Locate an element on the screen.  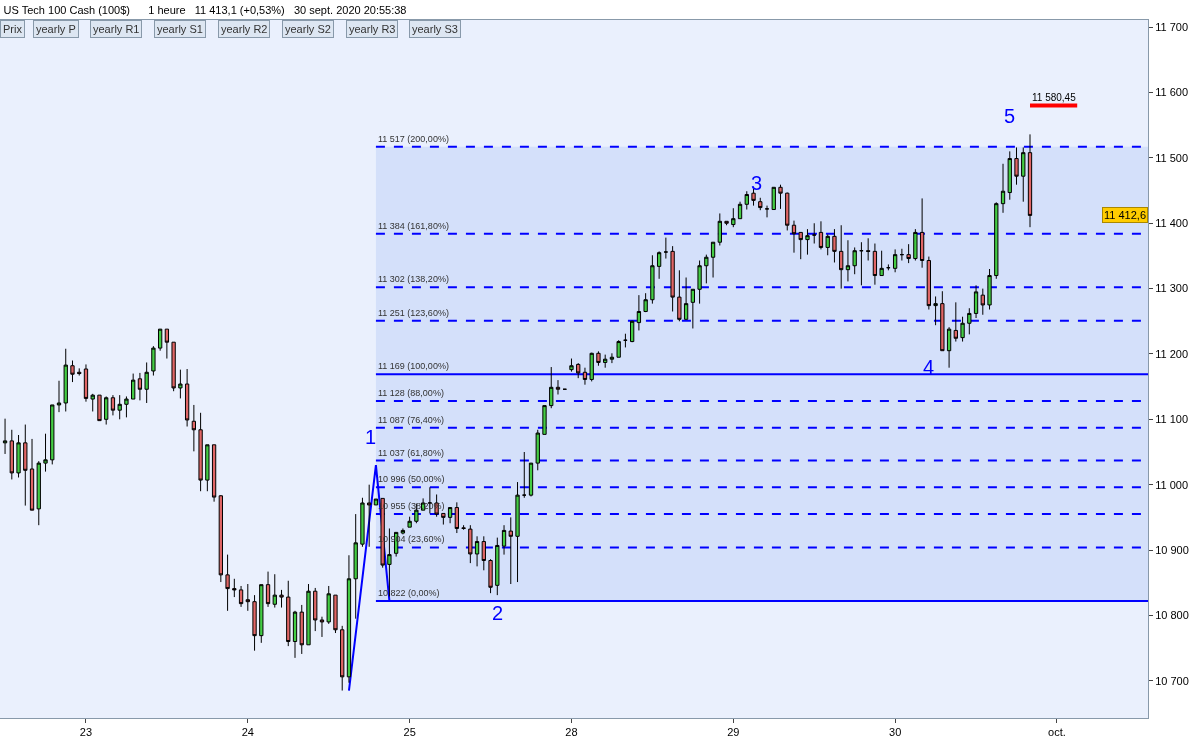
y-tick-label: 11 100 is located at coordinates (1172, 419).